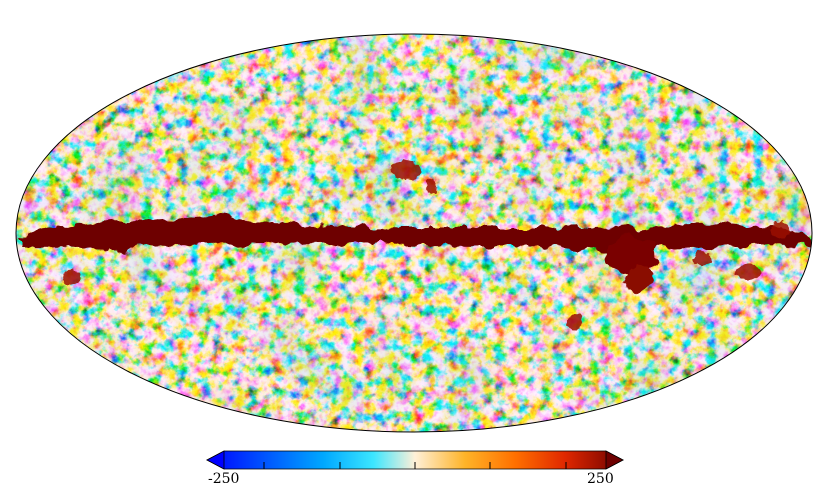 The width and height of the screenshot is (830, 498). Describe the element at coordinates (224, 479) in the screenshot. I see `colorbar-min-label: -250` at that location.